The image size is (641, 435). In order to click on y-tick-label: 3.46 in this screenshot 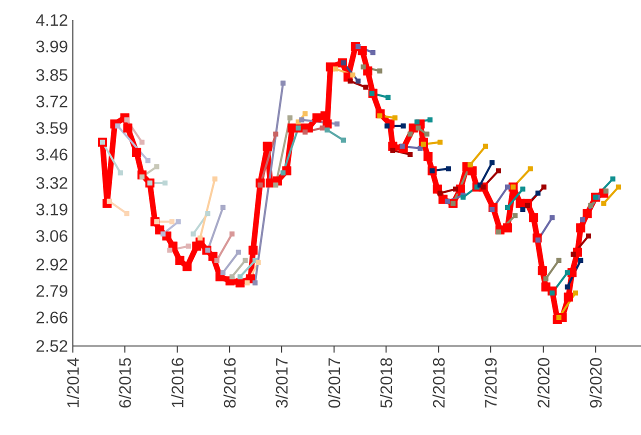, I will do `click(52, 154)`.